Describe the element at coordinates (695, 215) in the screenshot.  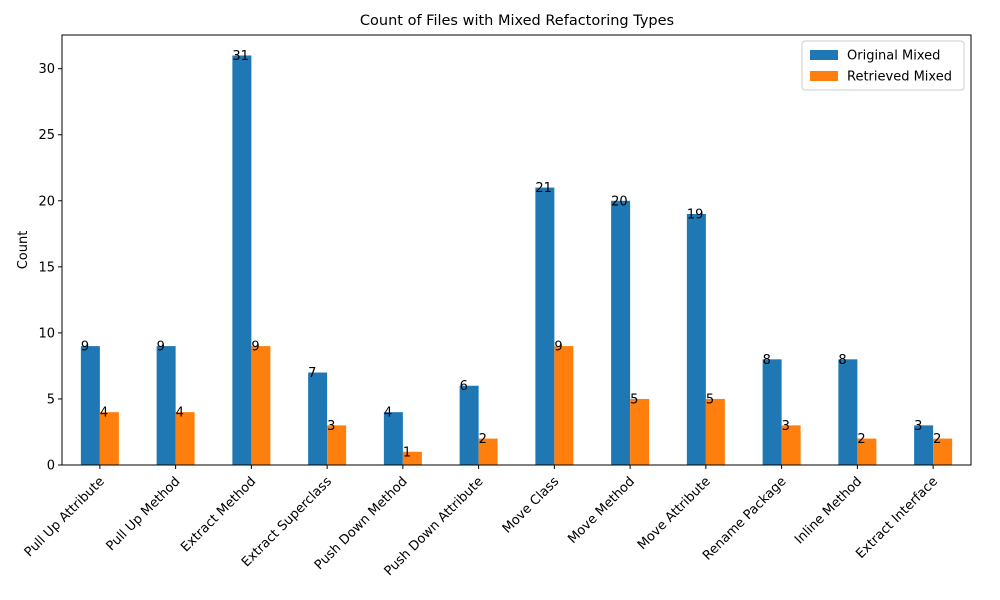
I see `data-label-series-0-8: 19` at that location.